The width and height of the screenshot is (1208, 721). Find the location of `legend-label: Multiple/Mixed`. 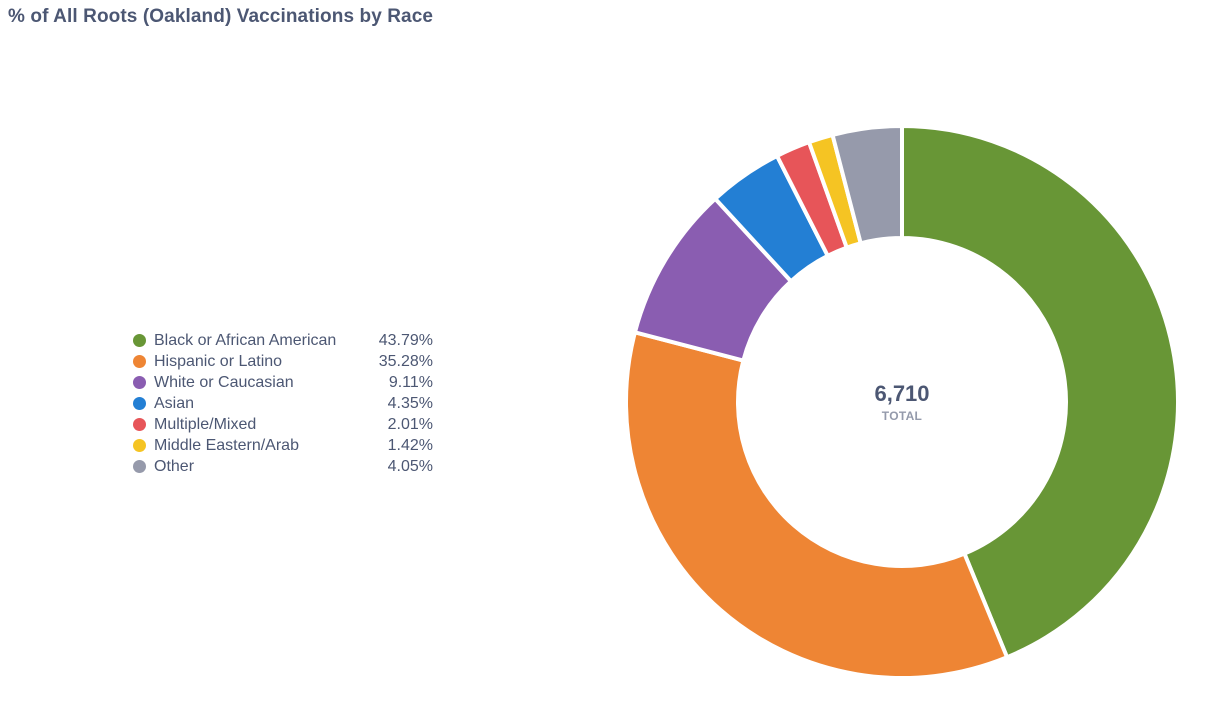

legend-label: Multiple/Mixed is located at coordinates (205, 424).